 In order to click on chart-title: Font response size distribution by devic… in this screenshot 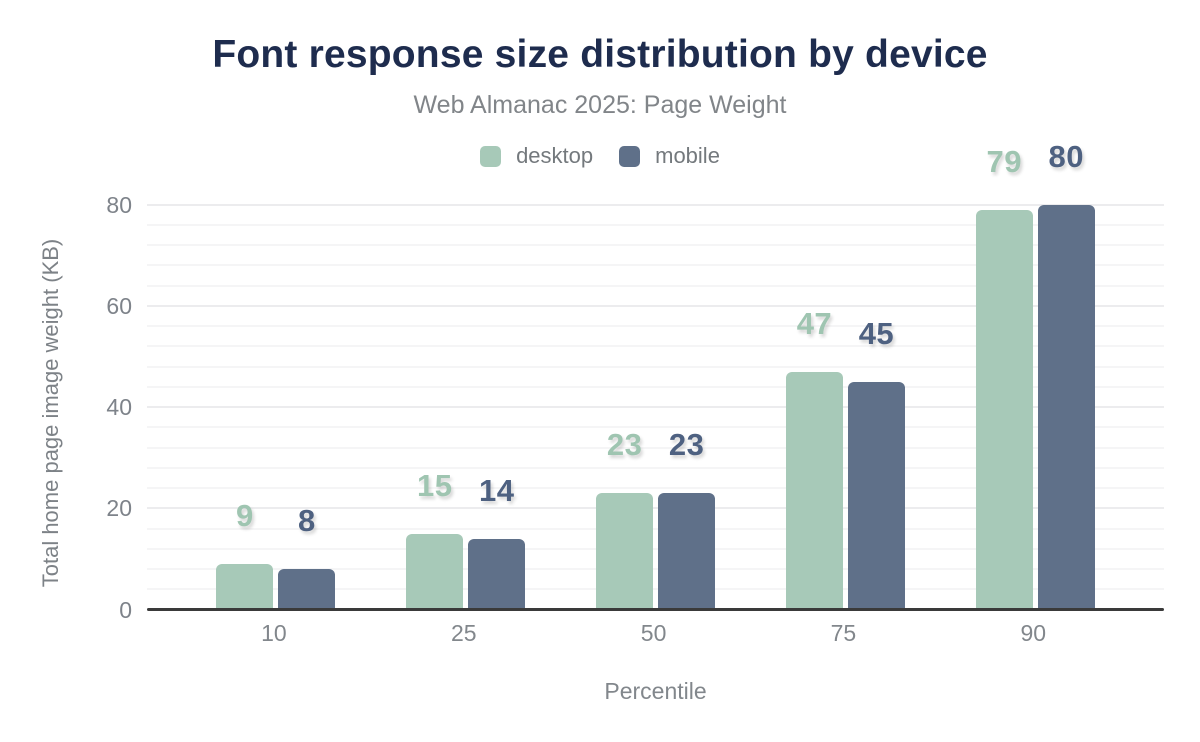, I will do `click(600, 54)`.